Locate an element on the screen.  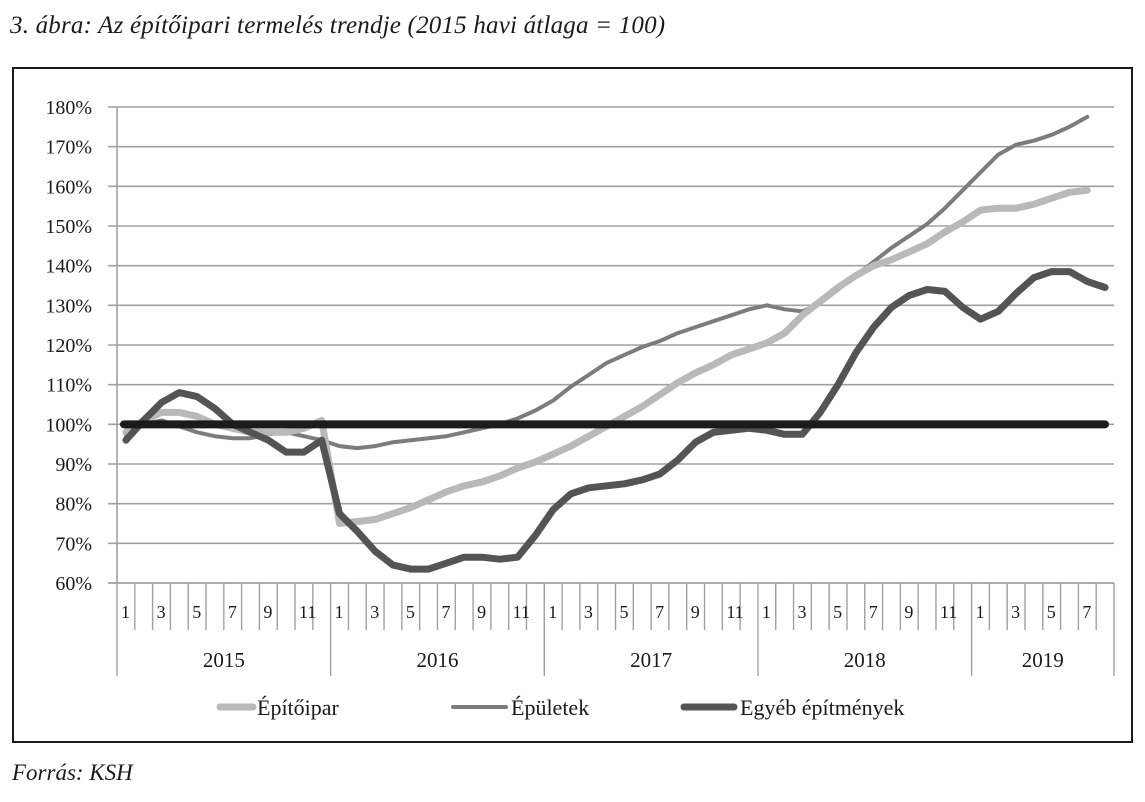
year-label: 2018 is located at coordinates (865, 660).